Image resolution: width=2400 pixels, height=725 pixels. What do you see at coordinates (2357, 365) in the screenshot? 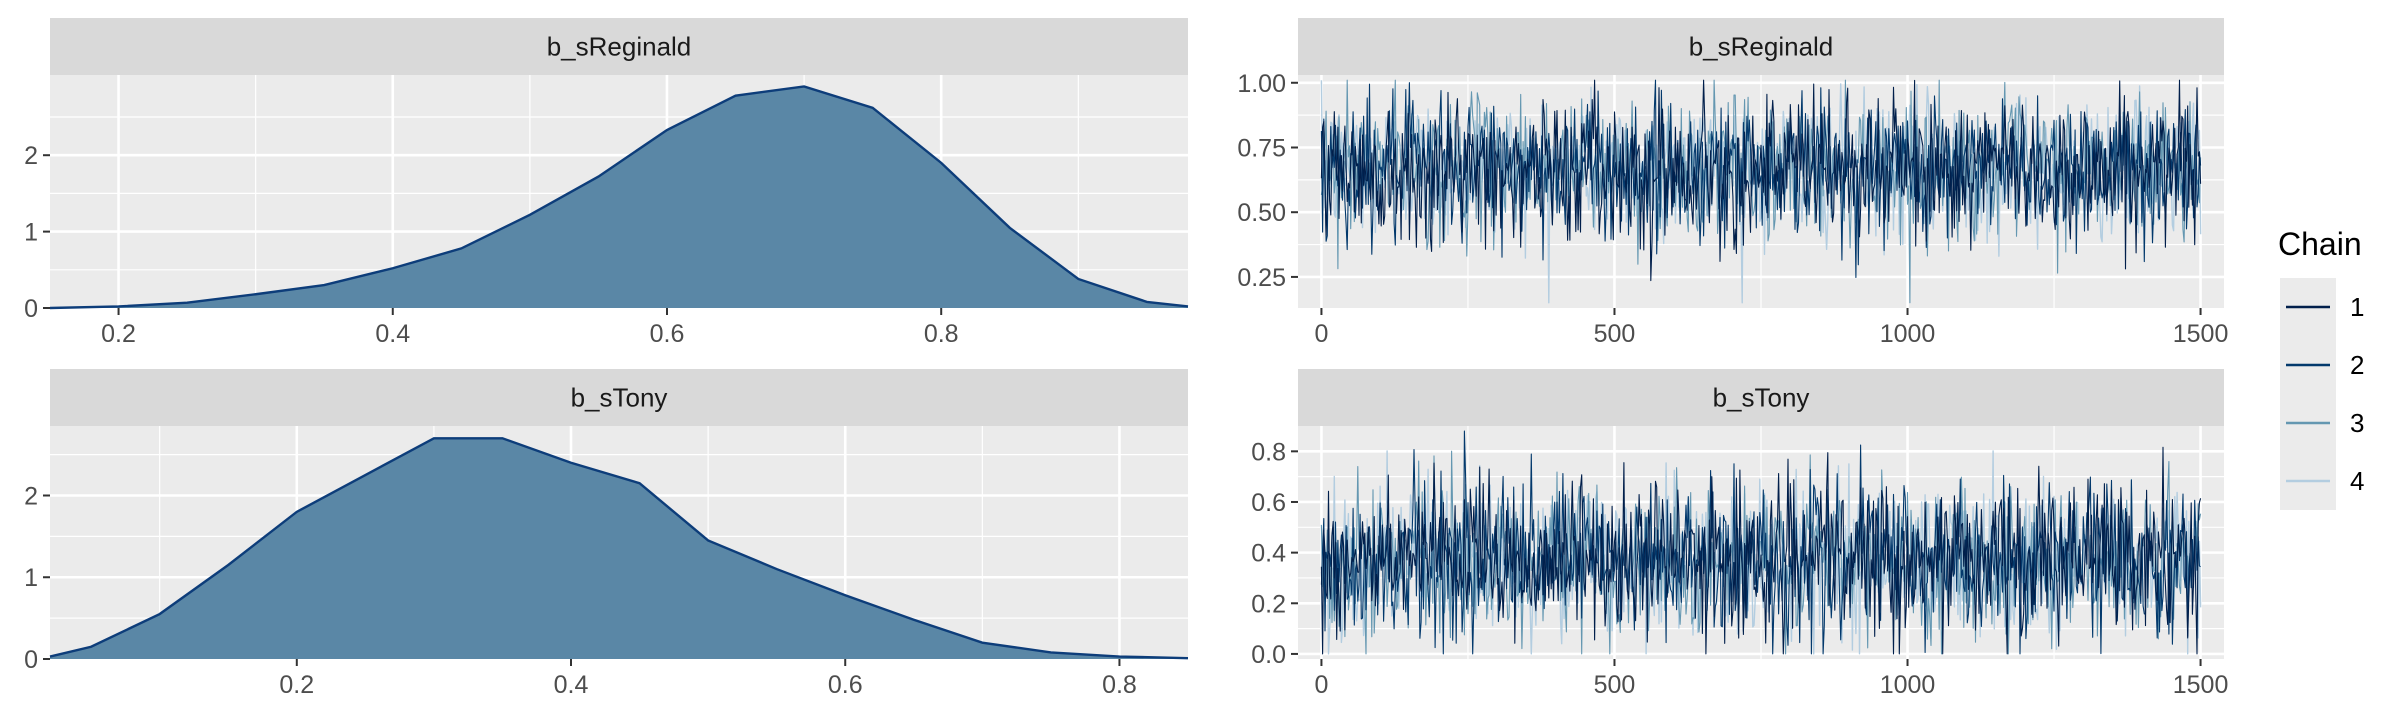
I see `legend-label: 2` at bounding box center [2357, 365].